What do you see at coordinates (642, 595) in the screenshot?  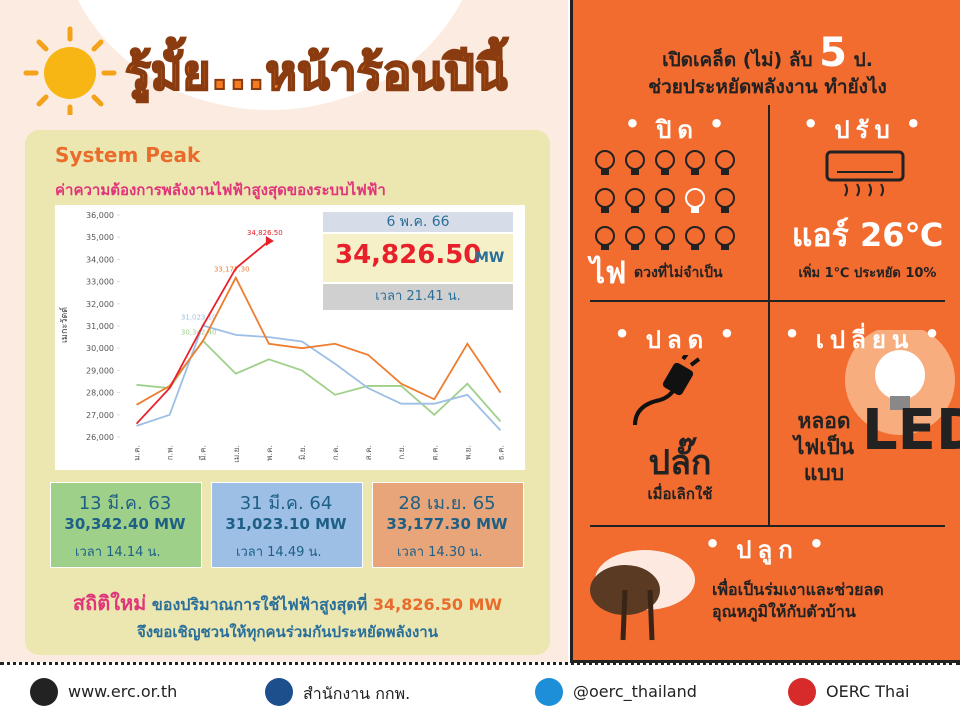 I see `tree-icon` at bounding box center [642, 595].